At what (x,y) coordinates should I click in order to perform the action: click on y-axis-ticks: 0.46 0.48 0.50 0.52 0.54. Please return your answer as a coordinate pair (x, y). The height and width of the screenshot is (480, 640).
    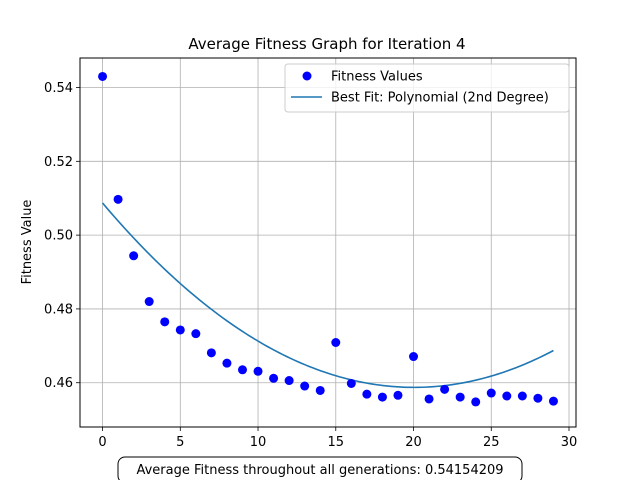
    Looking at the image, I should click on (62, 236).